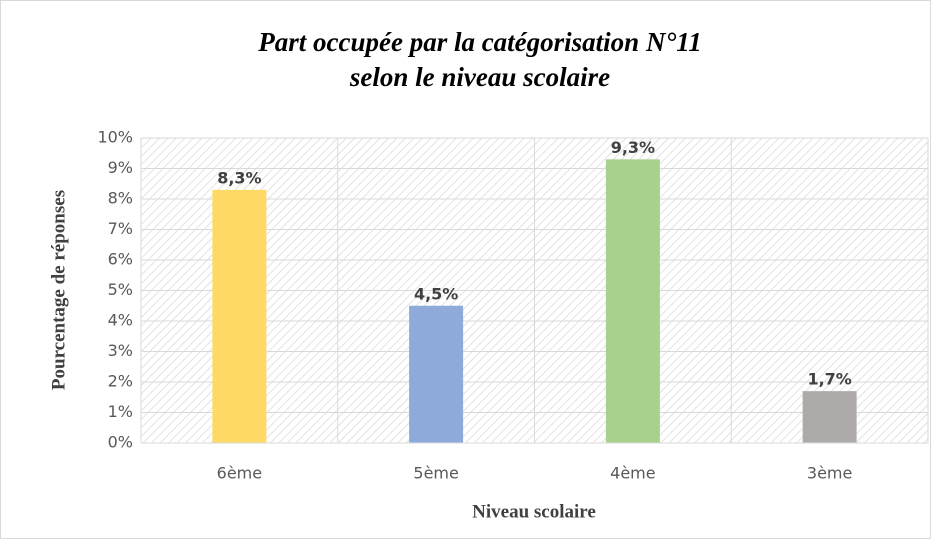 The image size is (942, 549). What do you see at coordinates (632, 473) in the screenshot?
I see `x-tick-label: 4ème` at bounding box center [632, 473].